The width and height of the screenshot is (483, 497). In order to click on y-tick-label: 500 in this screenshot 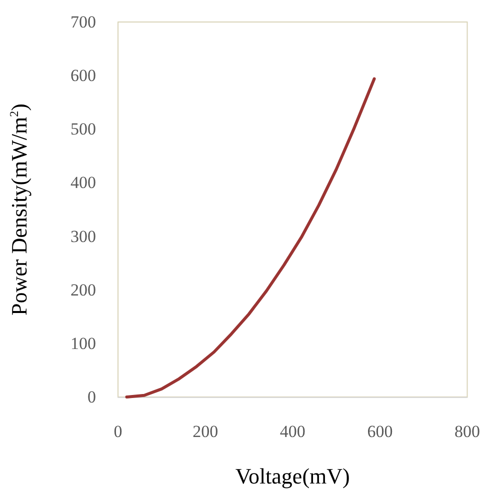, I will do `click(83, 129)`.